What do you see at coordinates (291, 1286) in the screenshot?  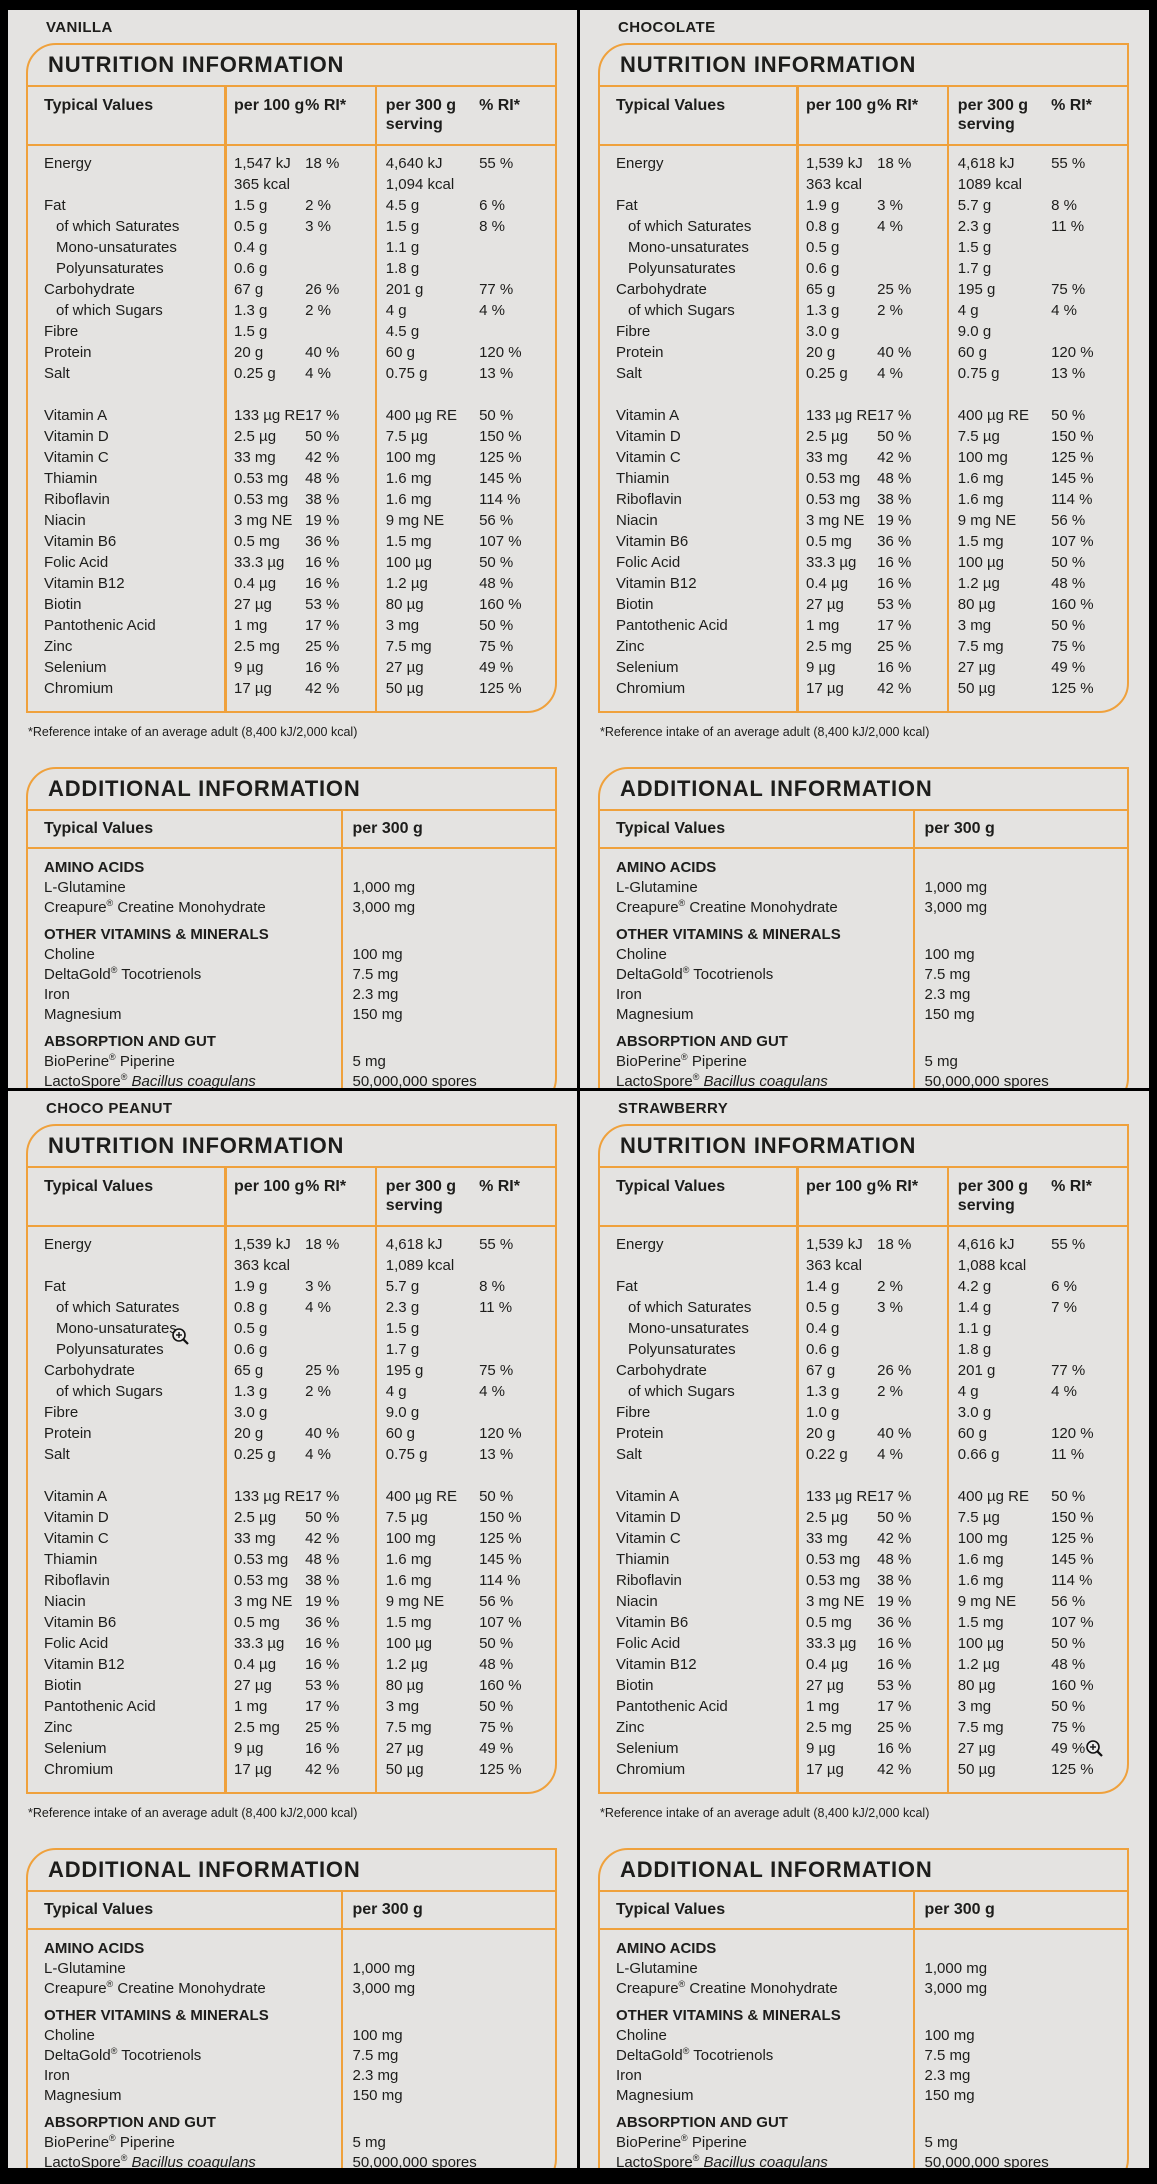 I see `nutrition-row: Fat 1.9 g 3 % 5.7 g 8 %` at bounding box center [291, 1286].